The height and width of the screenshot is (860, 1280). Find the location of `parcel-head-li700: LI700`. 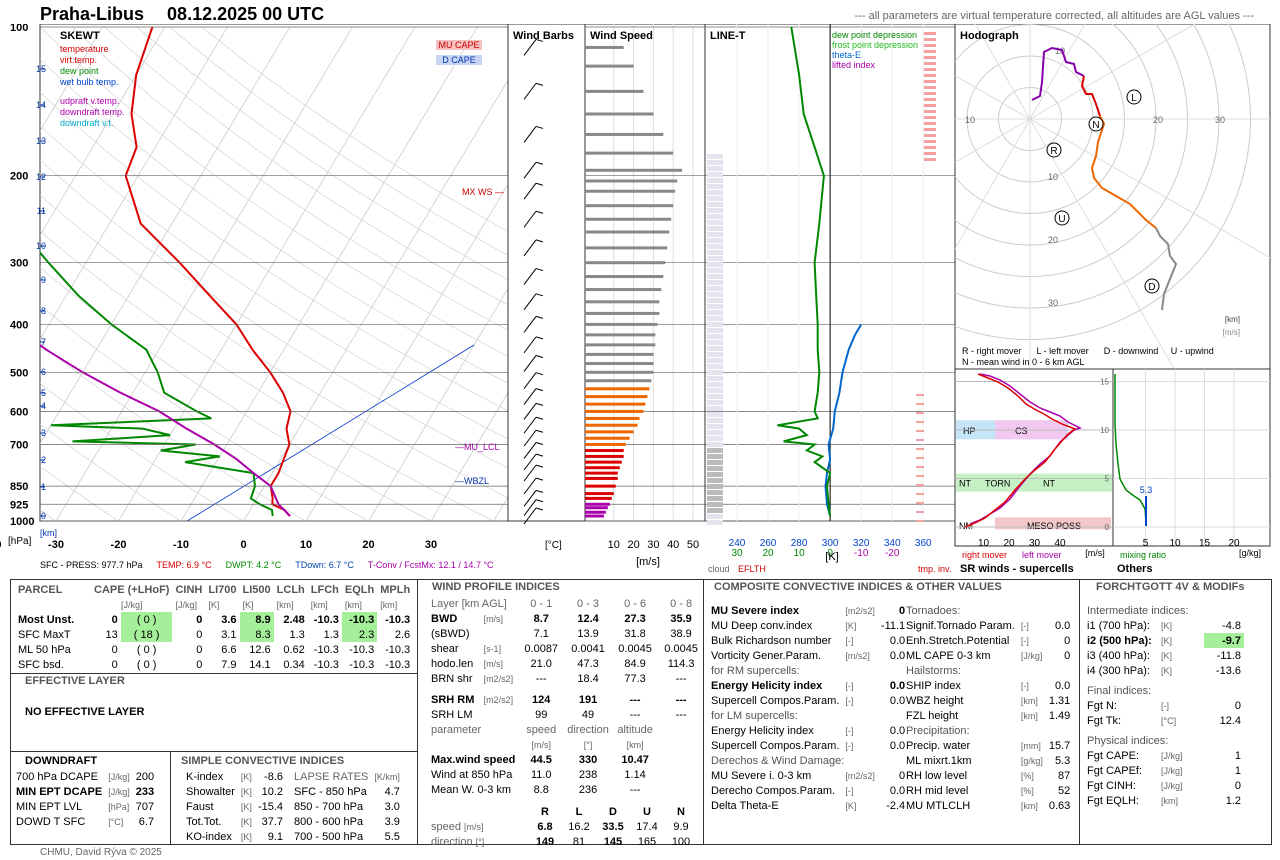

parcel-head-li700: LI700 is located at coordinates (222, 589).